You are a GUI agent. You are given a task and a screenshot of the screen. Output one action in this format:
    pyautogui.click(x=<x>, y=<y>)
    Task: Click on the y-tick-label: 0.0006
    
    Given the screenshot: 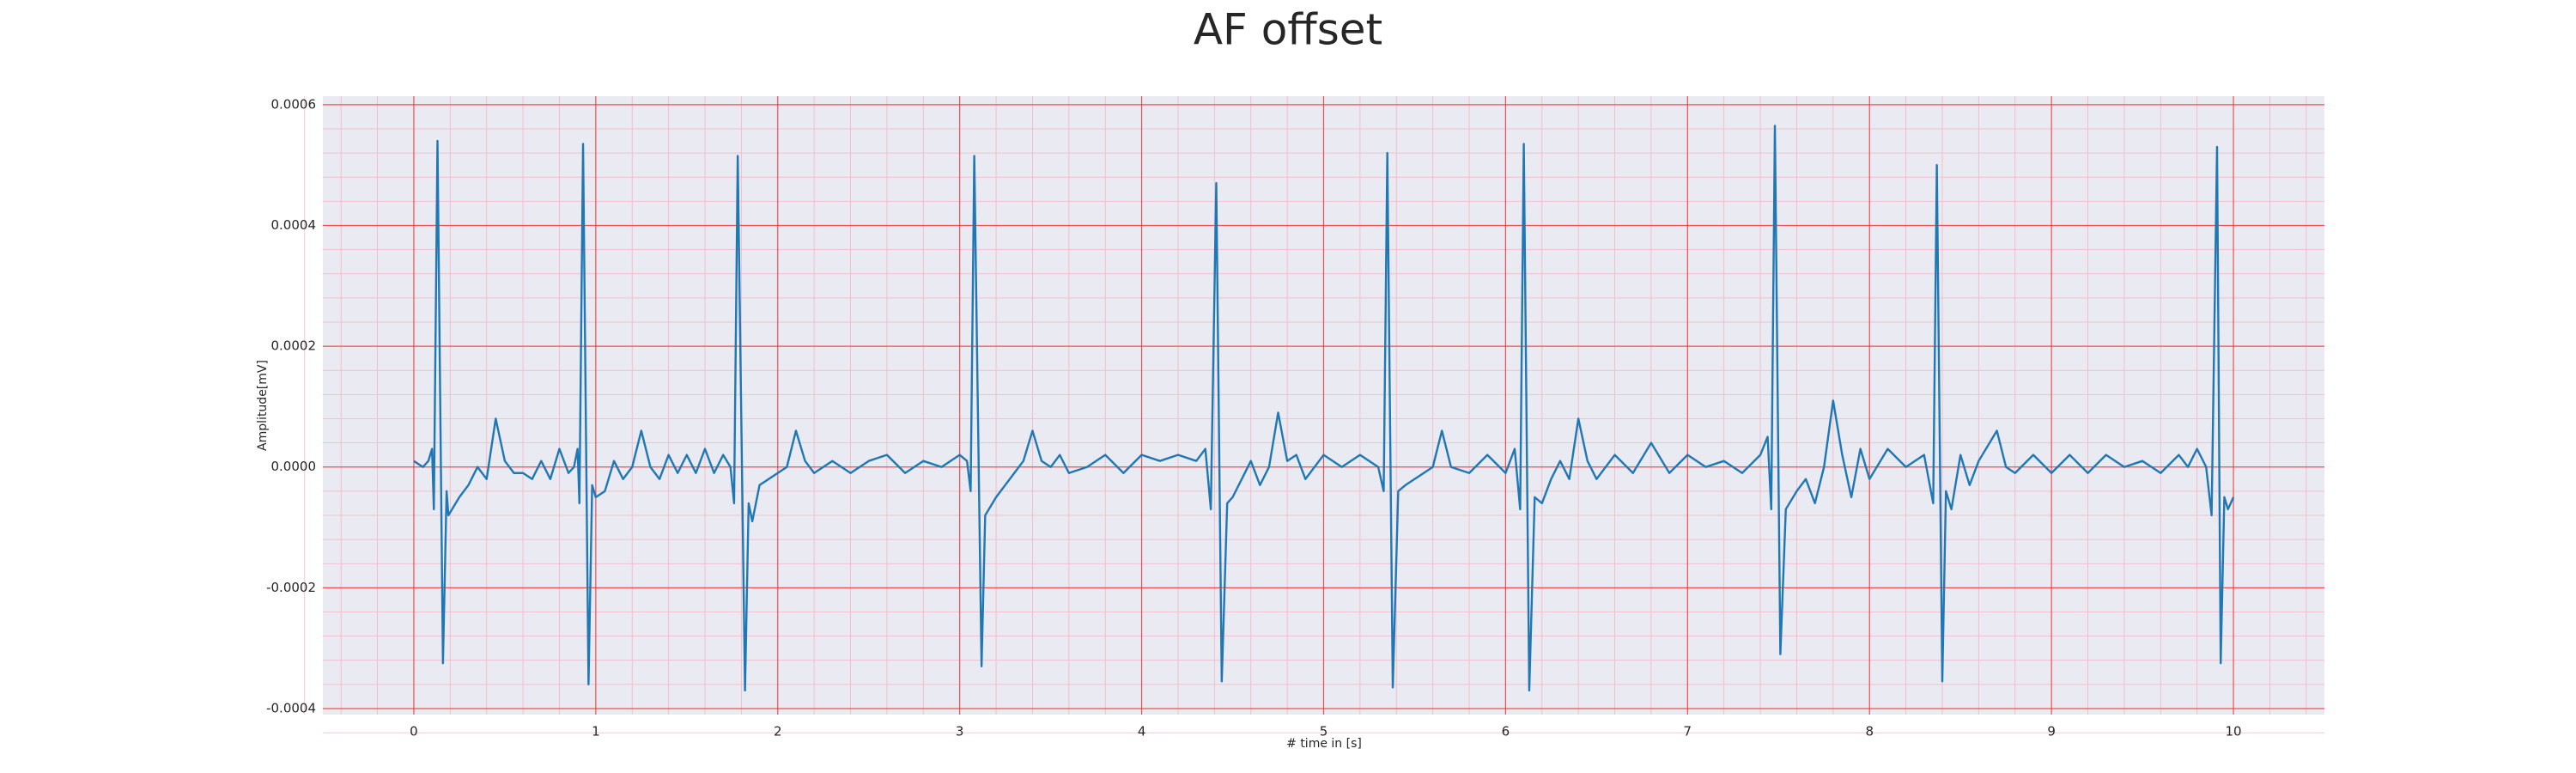 What is the action you would take?
    pyautogui.click(x=294, y=104)
    